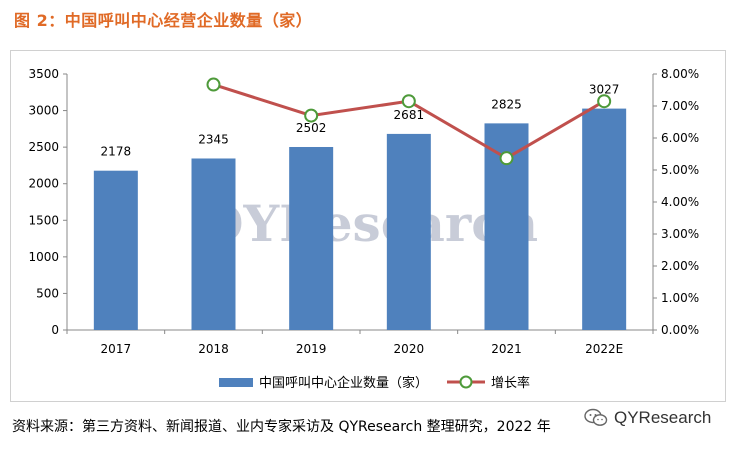 This screenshot has width=736, height=452. What do you see at coordinates (680, 74) in the screenshot?
I see `y-right-tick-label: 8.00%` at bounding box center [680, 74].